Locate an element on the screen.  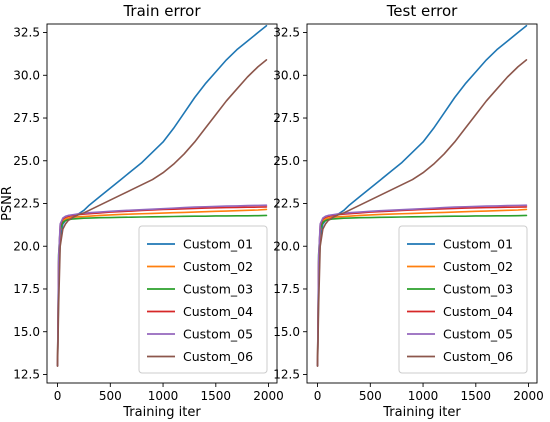
chart-title: Test error is located at coordinates (422, 11).